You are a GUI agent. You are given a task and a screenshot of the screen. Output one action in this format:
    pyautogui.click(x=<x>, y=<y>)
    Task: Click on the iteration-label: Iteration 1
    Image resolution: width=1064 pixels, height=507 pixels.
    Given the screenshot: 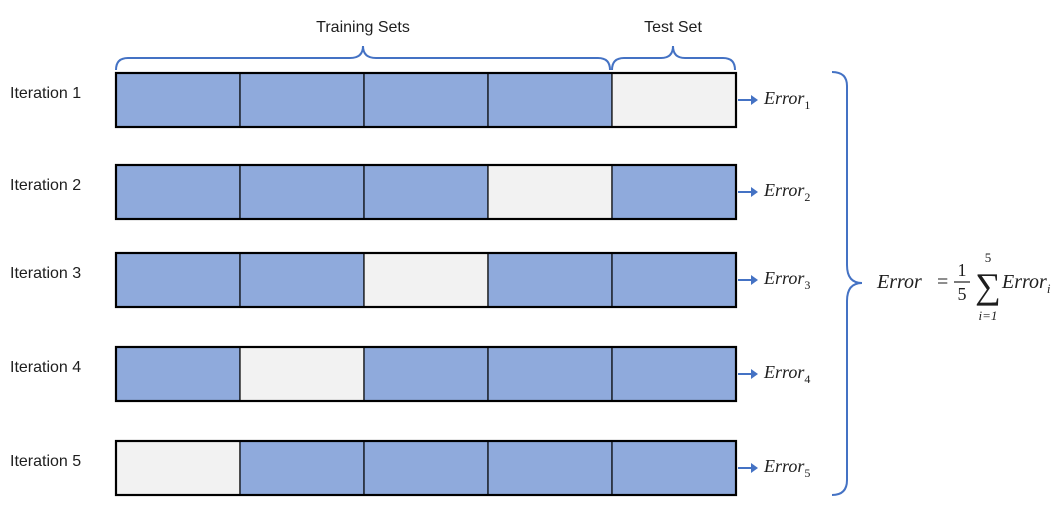 What is the action you would take?
    pyautogui.click(x=45, y=93)
    